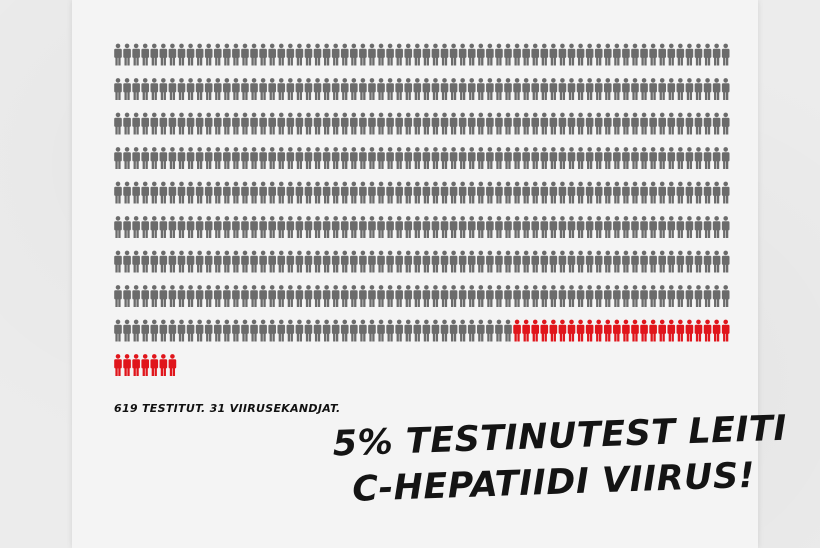 The width and height of the screenshot is (820, 548). I want to click on headline: 5% TESTINUTEST LEITI C-HEPATIIDI VIIRUS!, so click(553, 460).